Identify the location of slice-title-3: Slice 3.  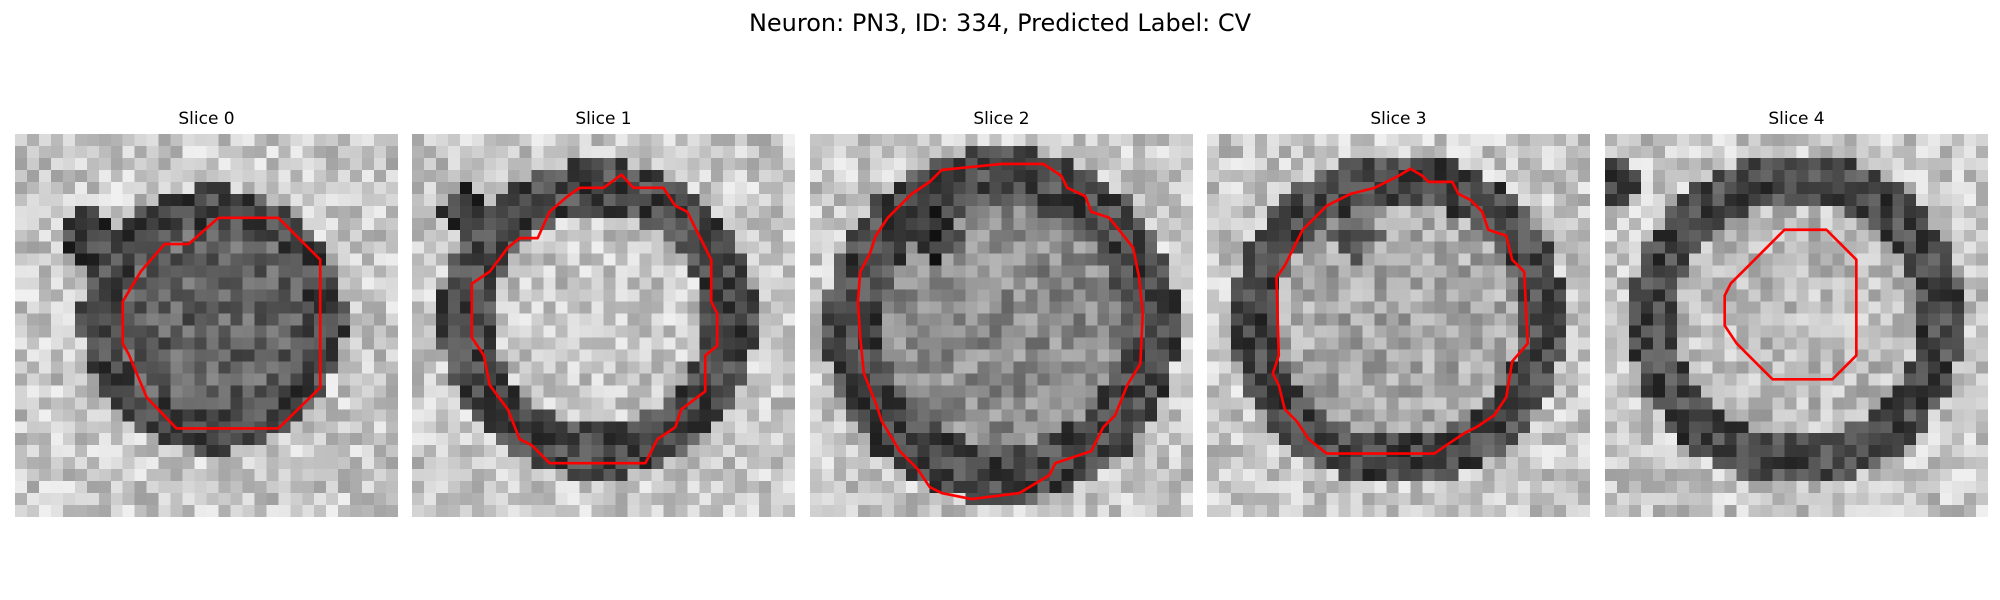
(1398, 119).